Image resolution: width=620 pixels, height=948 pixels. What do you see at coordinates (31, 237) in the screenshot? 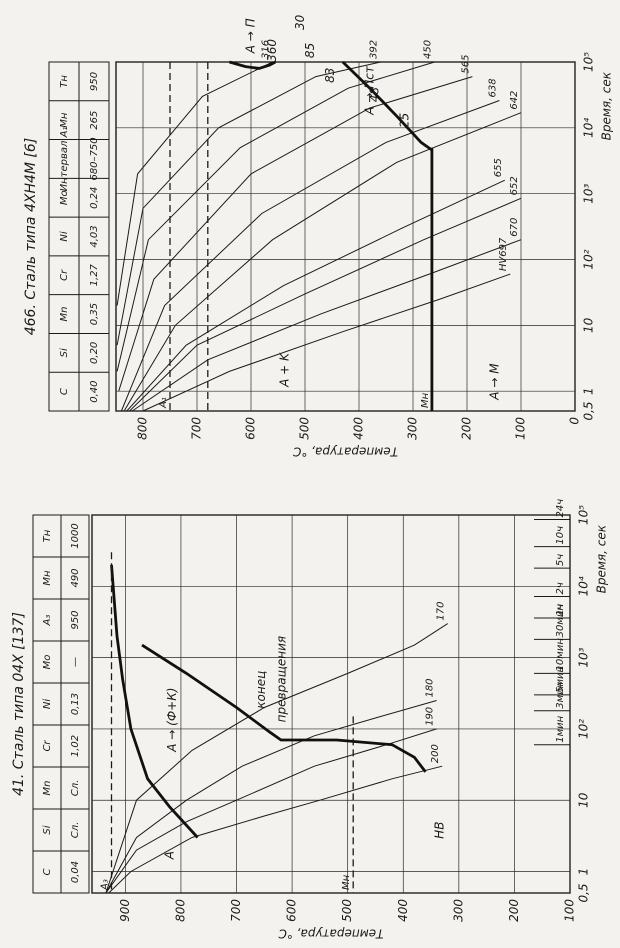
I see `chart-title: 466. Сталь типа 4ХН4М [6]` at bounding box center [31, 237].